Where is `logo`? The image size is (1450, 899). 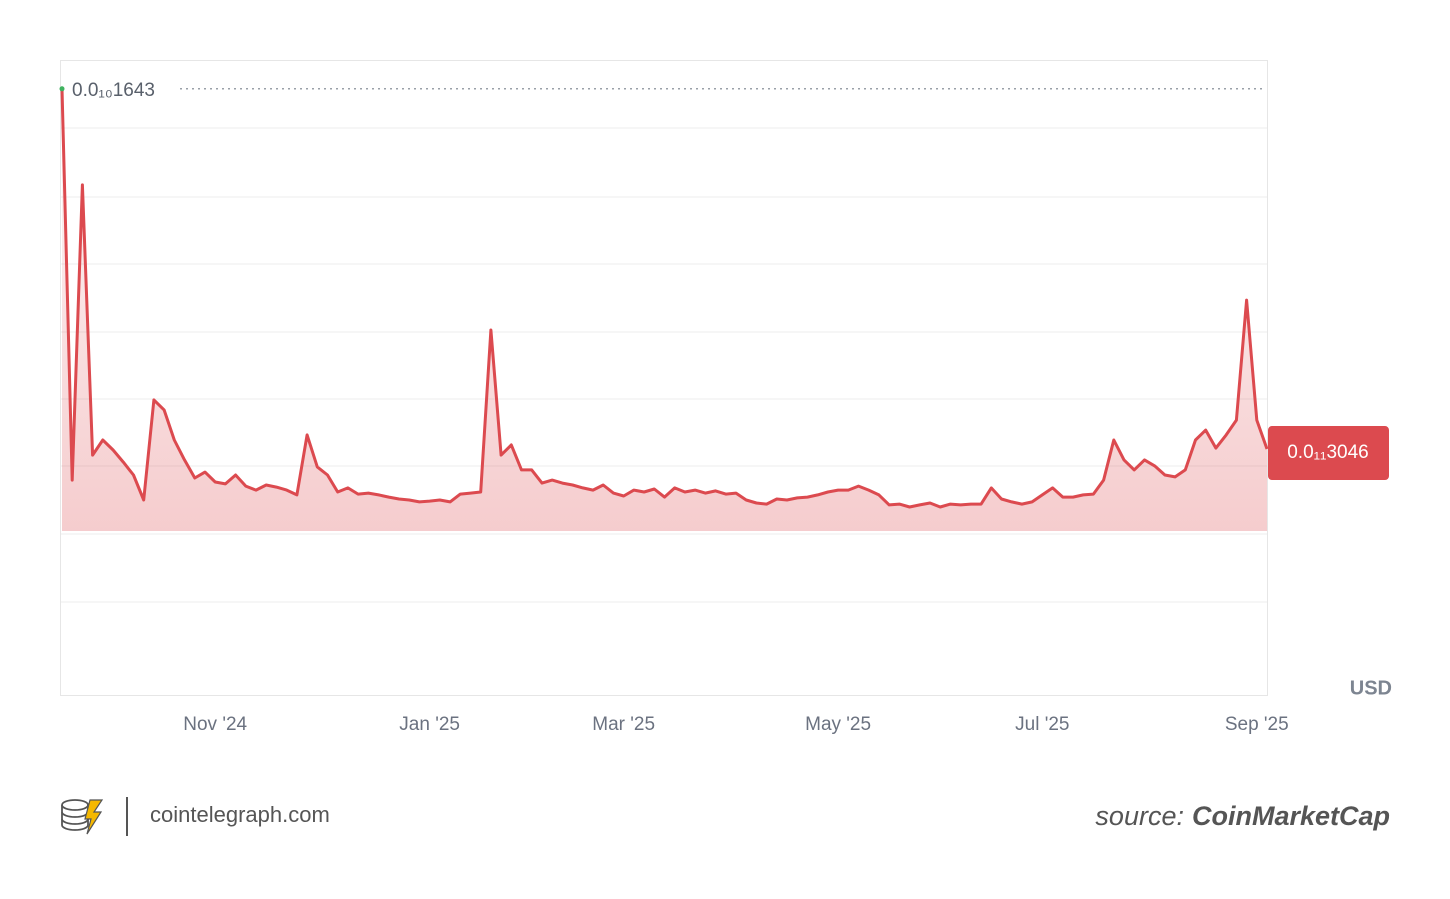 logo is located at coordinates (82, 817).